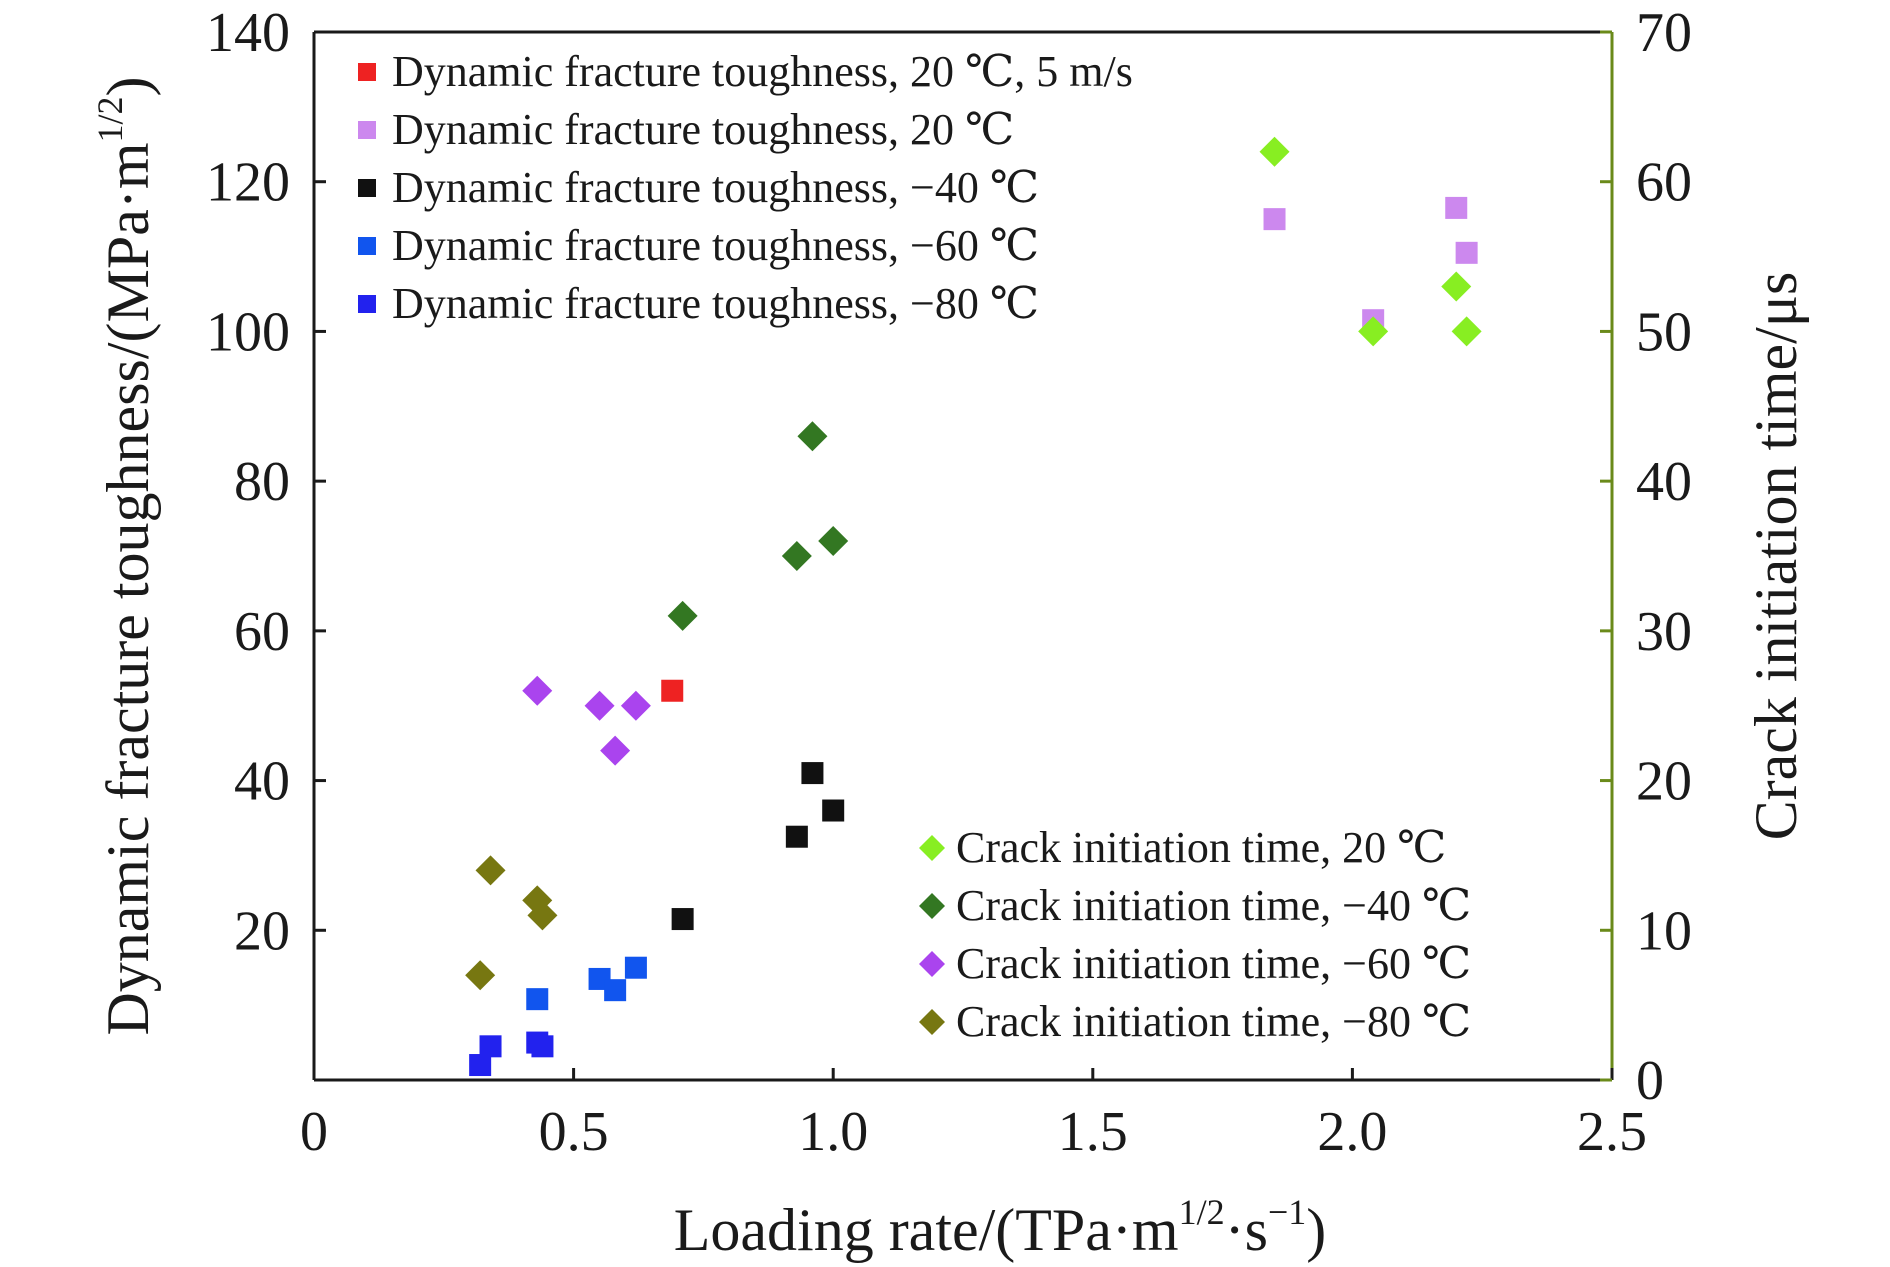 The image size is (1890, 1267). Describe the element at coordinates (1352, 1132) in the screenshot. I see `x-tick-label: 2.0` at that location.